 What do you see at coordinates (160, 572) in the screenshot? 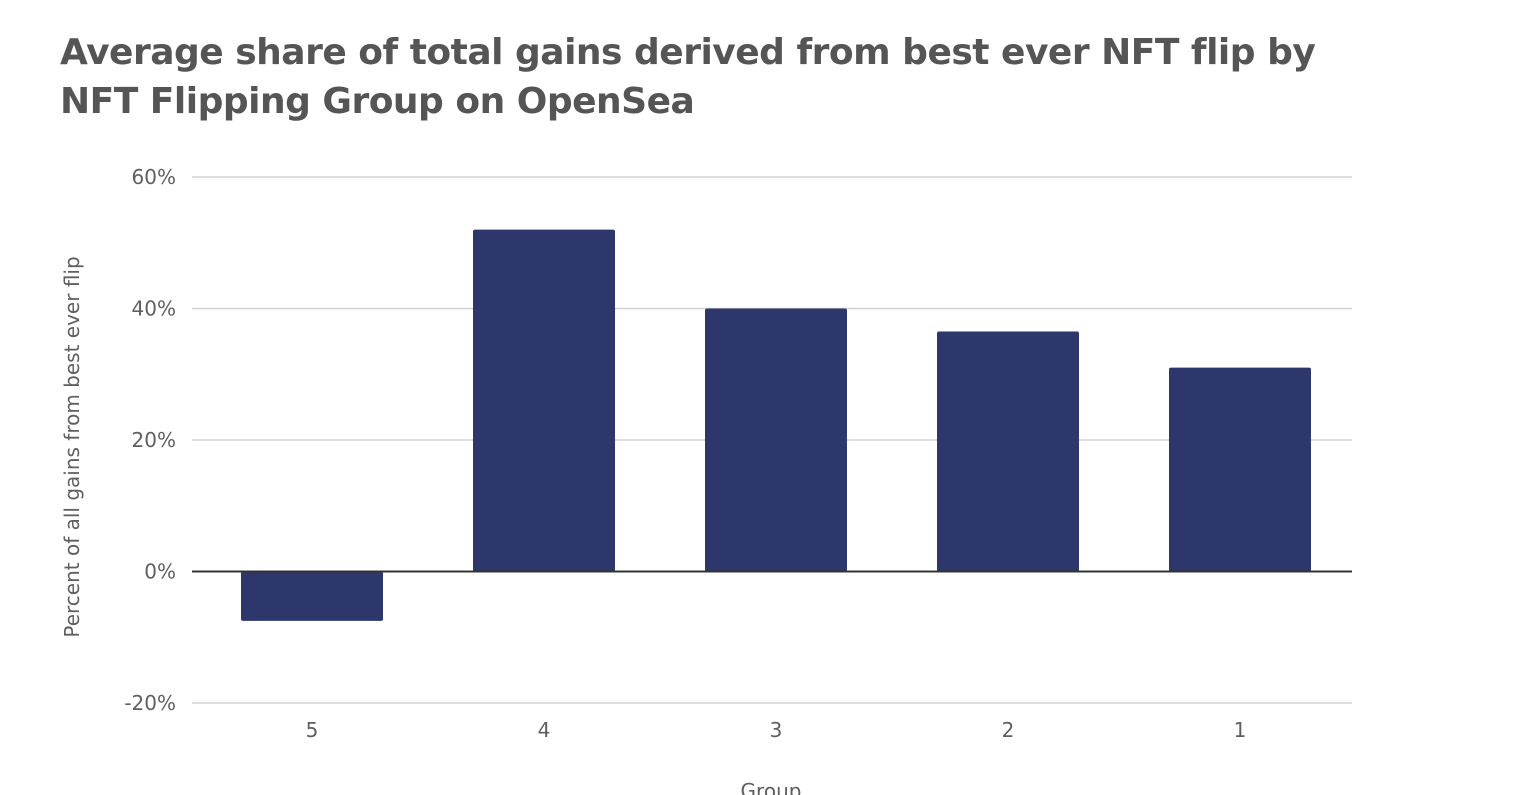
I see `y-tick-label: 0%` at bounding box center [160, 572].